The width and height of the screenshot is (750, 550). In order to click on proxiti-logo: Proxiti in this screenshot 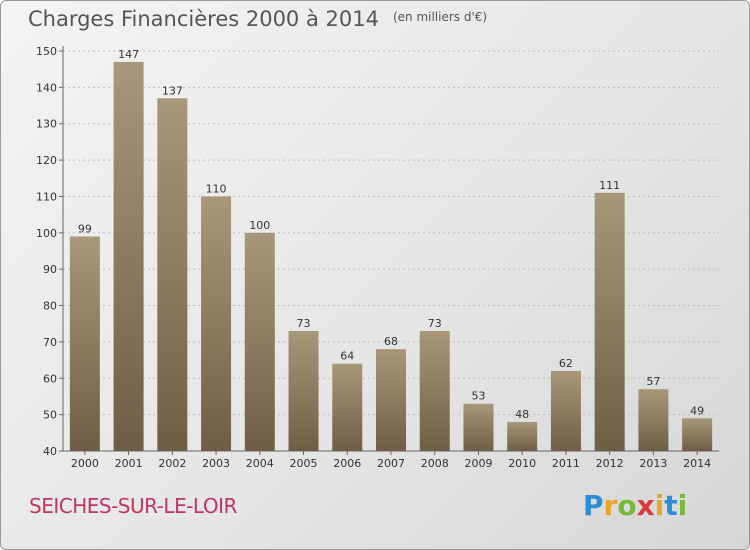, I will do `click(635, 505)`.